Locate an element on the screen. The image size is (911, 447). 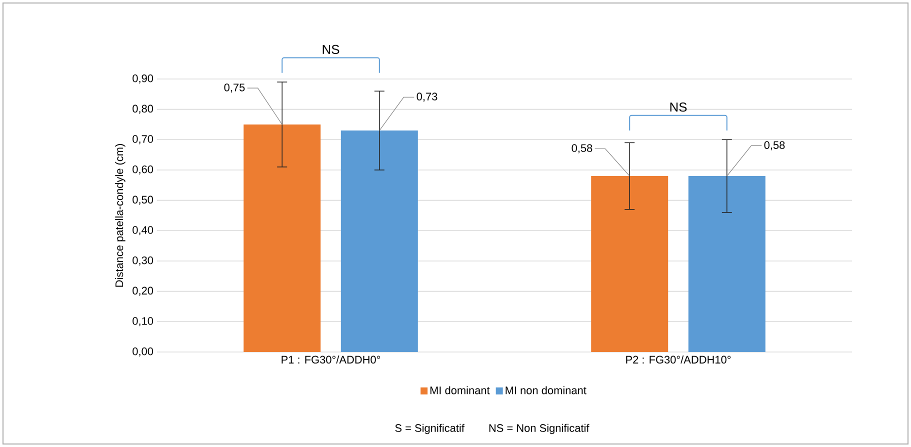
legend-label: MI non dominant is located at coordinates (546, 390).